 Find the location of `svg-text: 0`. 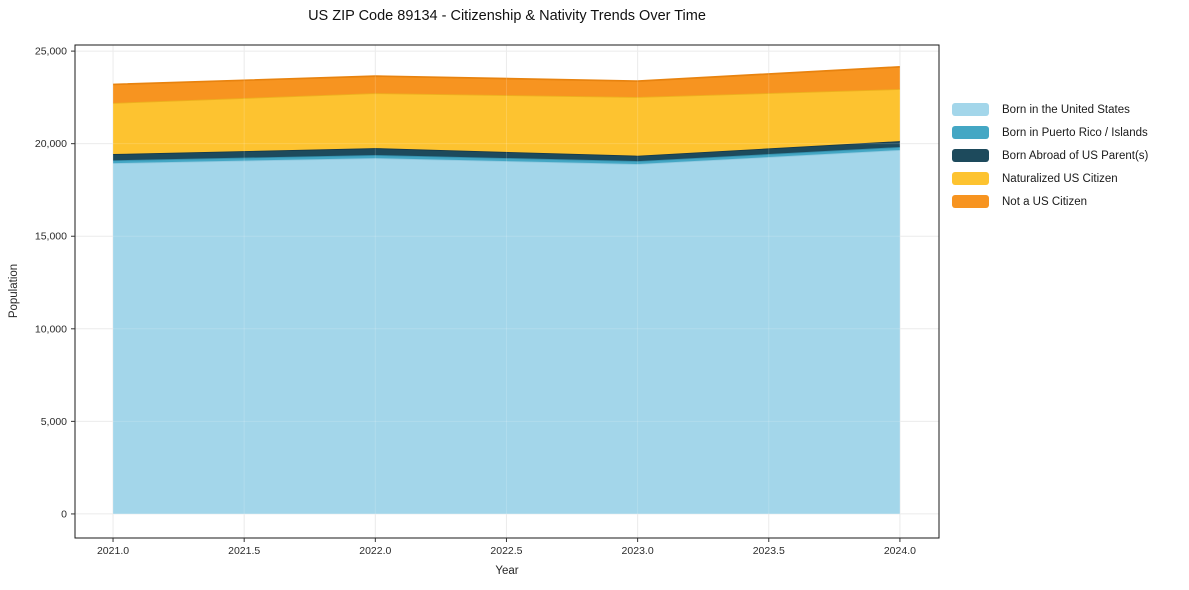

svg-text: 0 is located at coordinates (64, 514).